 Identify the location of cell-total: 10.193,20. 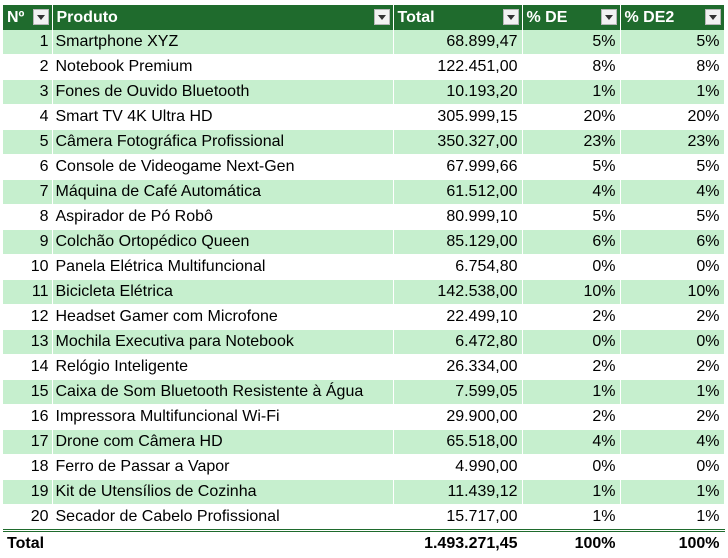
(458, 92).